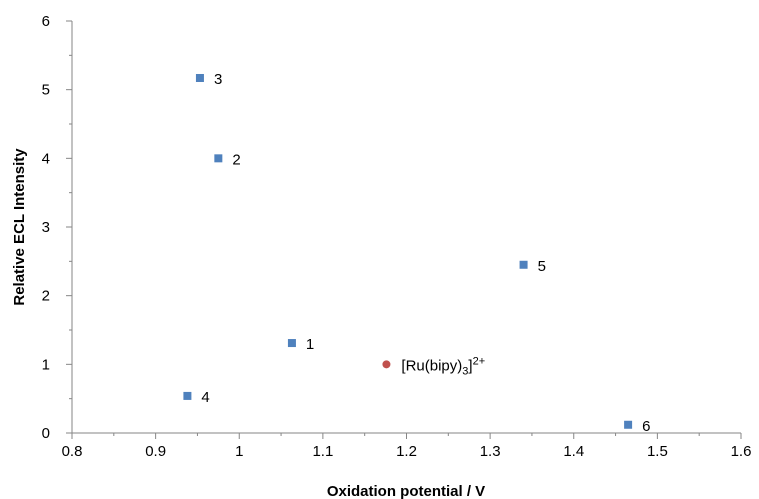 Image resolution: width=759 pixels, height=499 pixels. What do you see at coordinates (46, 364) in the screenshot?
I see `y-tick-label: 1` at bounding box center [46, 364].